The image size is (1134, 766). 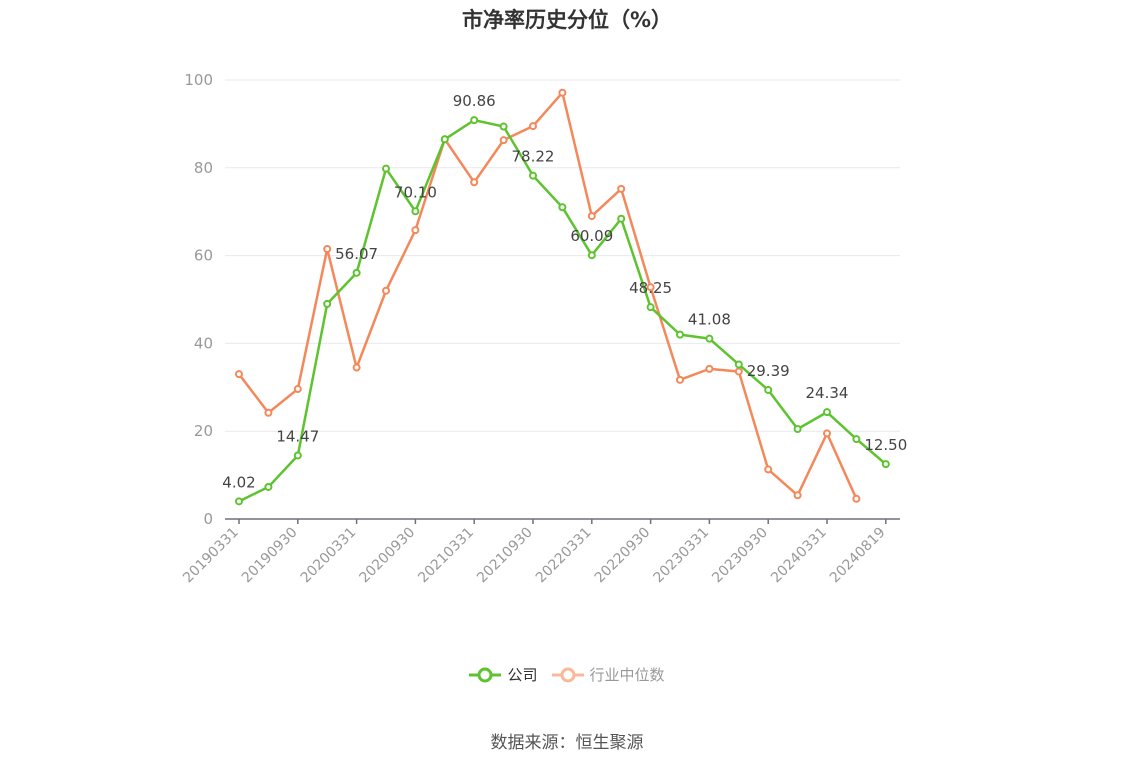 I want to click on data-label: 4.02, so click(x=238, y=482).